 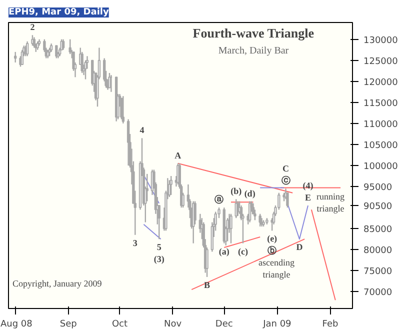 I want to click on y-tick-label: 85000, so click(x=378, y=230).